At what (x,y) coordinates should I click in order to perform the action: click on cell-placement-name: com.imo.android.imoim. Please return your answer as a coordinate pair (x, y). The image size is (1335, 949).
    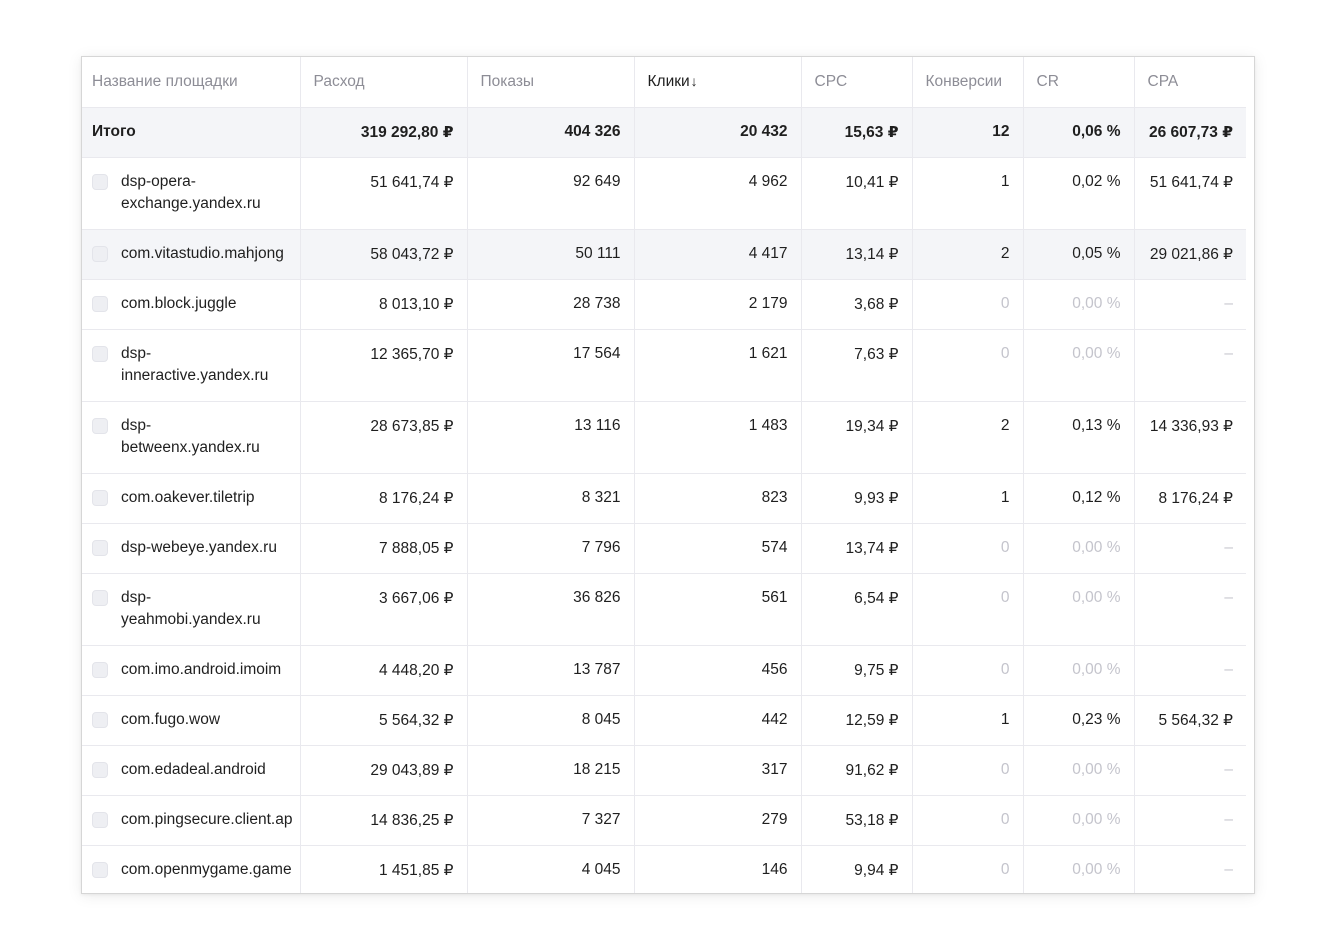
    Looking at the image, I should click on (191, 670).